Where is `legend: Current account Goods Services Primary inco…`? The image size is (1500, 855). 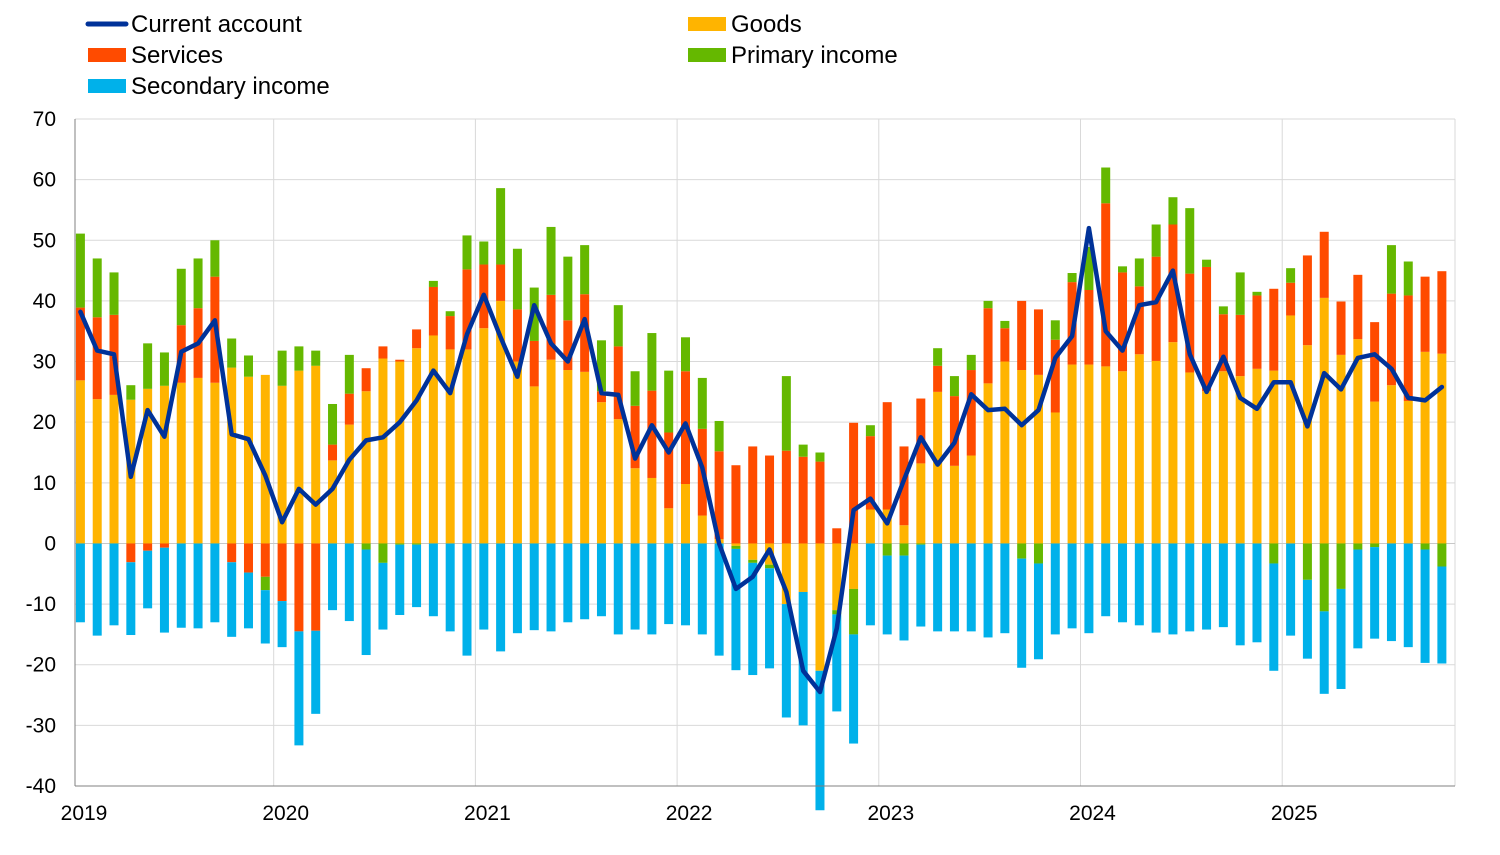
legend: Current account Goods Services Primary inco… is located at coordinates (491, 55).